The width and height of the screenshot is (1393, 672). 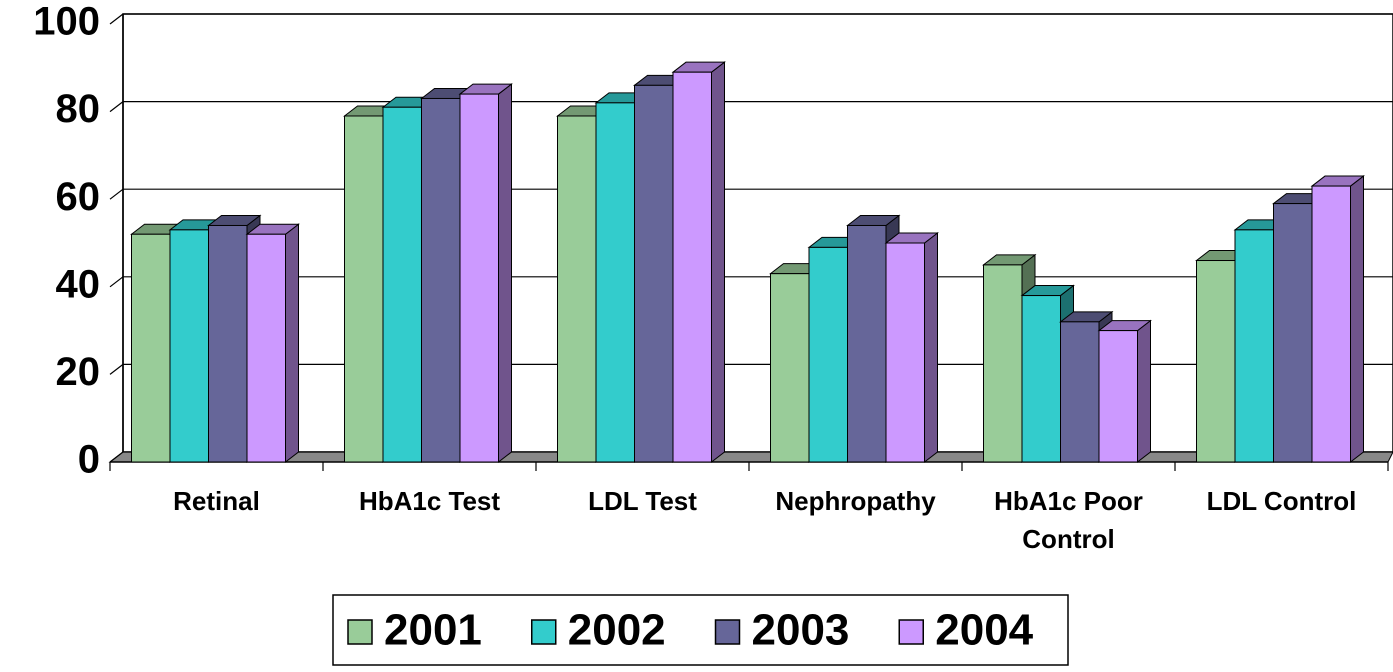 What do you see at coordinates (78, 109) in the screenshot?
I see `y-tick-label: 80` at bounding box center [78, 109].